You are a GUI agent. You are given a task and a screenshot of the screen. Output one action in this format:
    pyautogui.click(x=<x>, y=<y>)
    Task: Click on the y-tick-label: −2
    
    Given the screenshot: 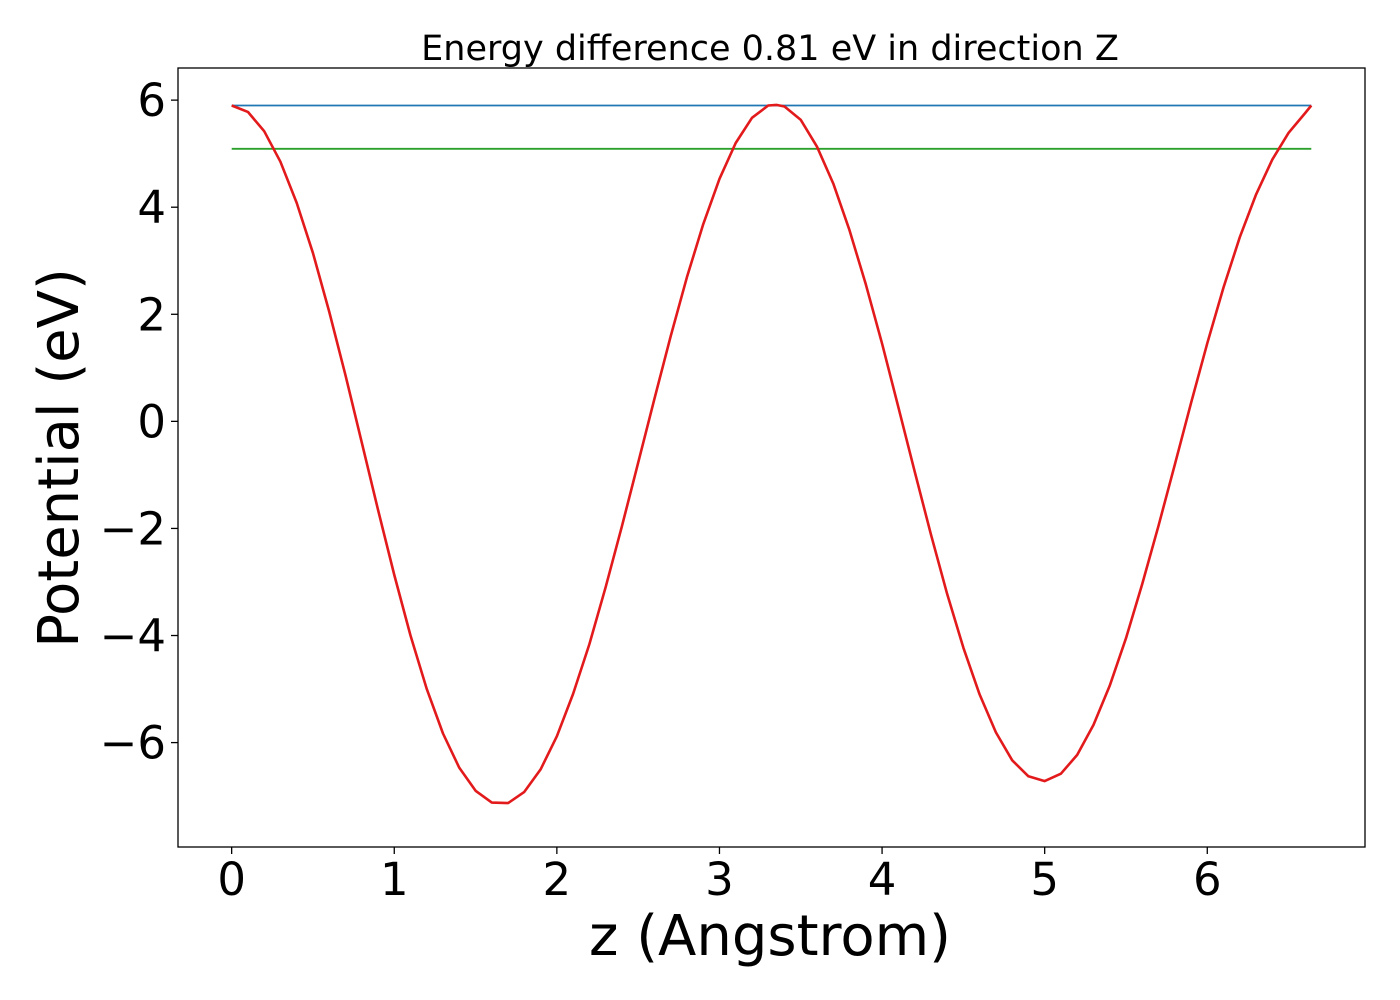 What is the action you would take?
    pyautogui.click(x=133, y=528)
    